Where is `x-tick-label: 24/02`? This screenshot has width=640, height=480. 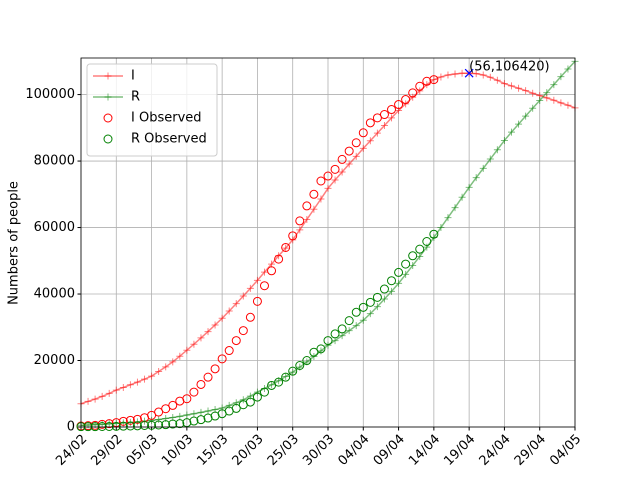 x-tick-label: 24/02 is located at coordinates (71, 450).